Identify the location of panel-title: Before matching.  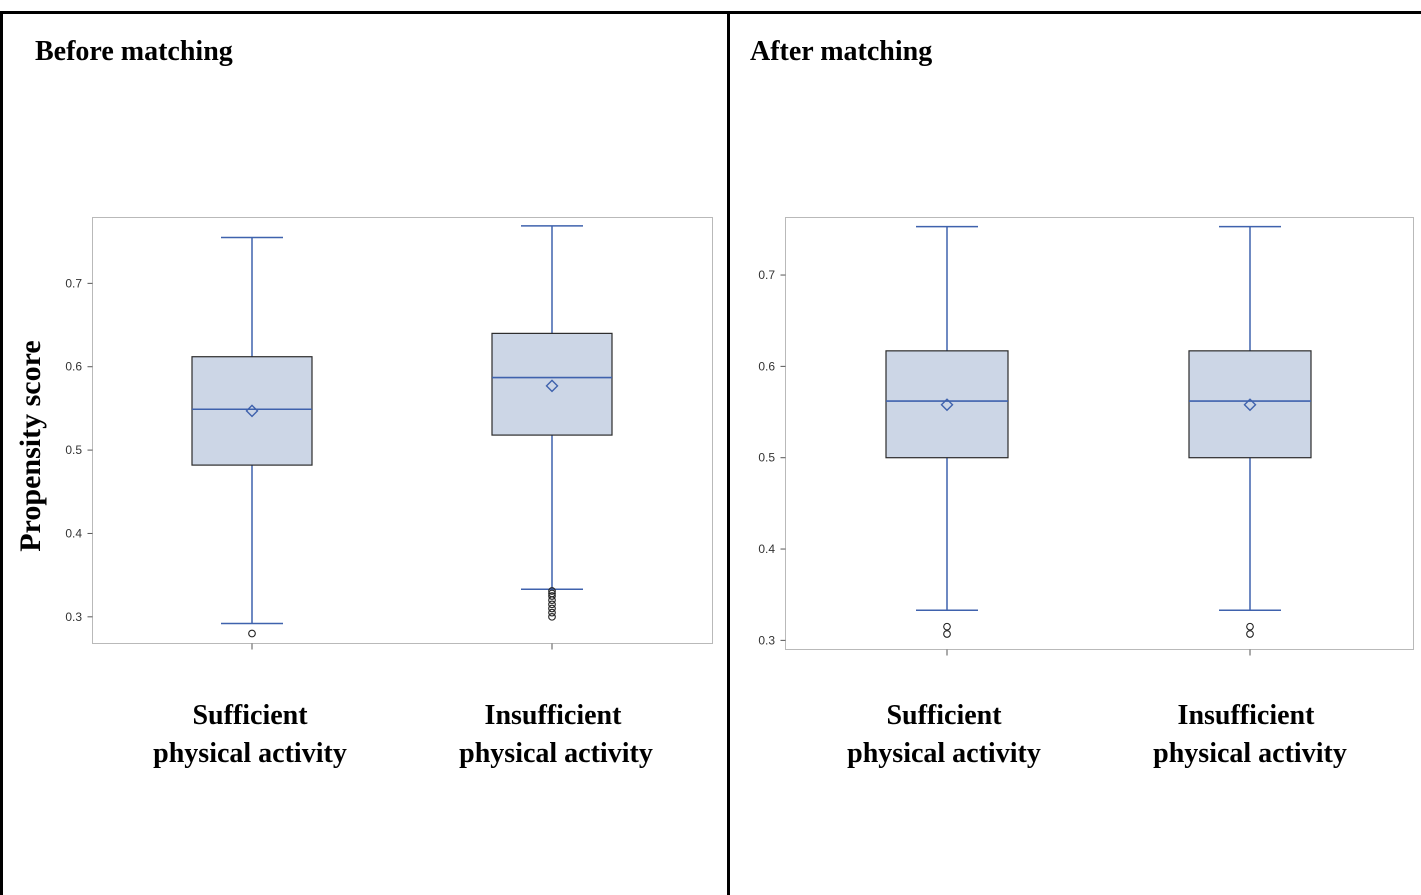
(134, 51).